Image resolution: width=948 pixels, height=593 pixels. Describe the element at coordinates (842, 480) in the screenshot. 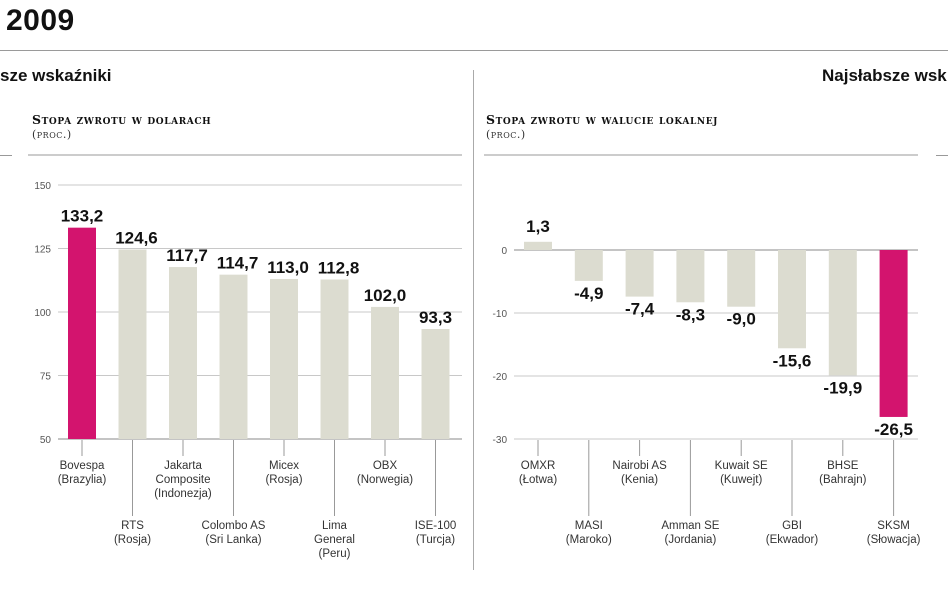

I see `chart2-category-country: (Bahrajn)` at that location.